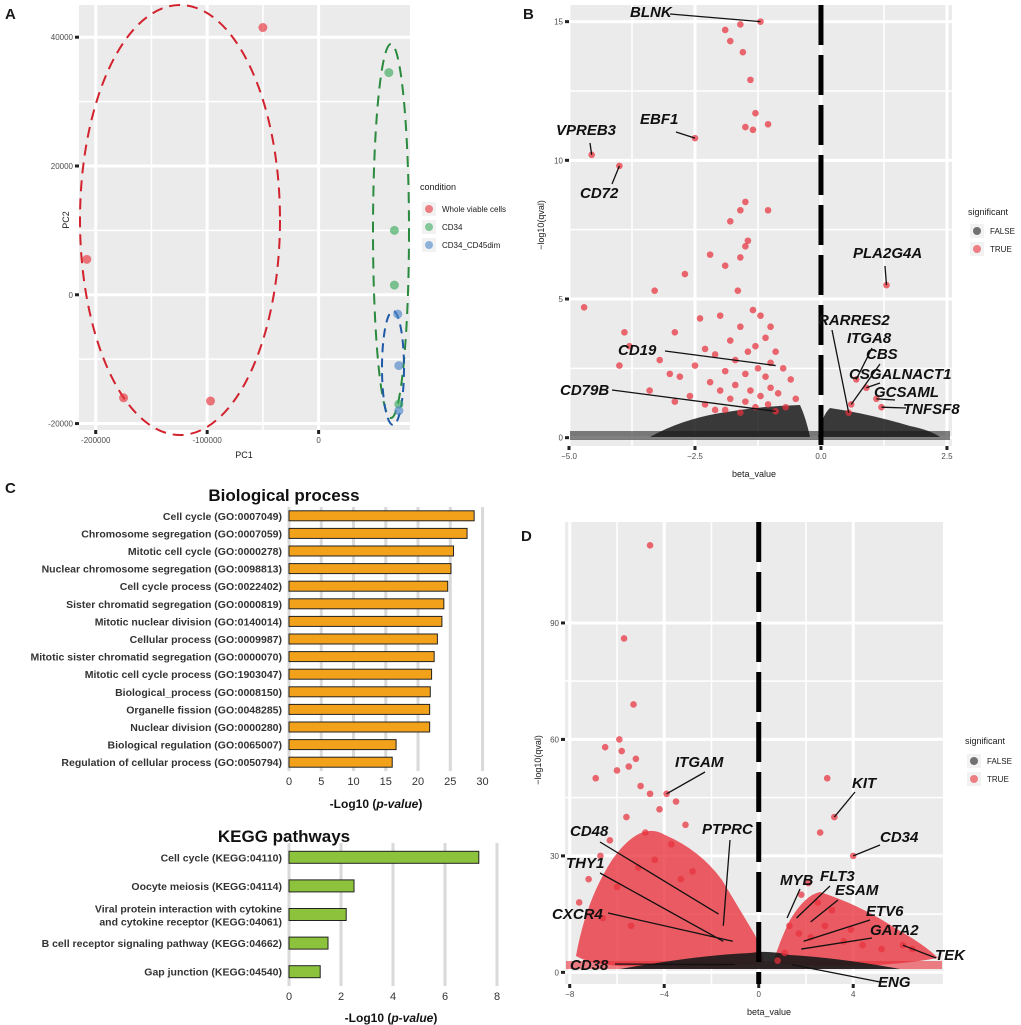  What do you see at coordinates (341, 997) in the screenshot?
I see `bar-x-tick-label: 2` at bounding box center [341, 997].